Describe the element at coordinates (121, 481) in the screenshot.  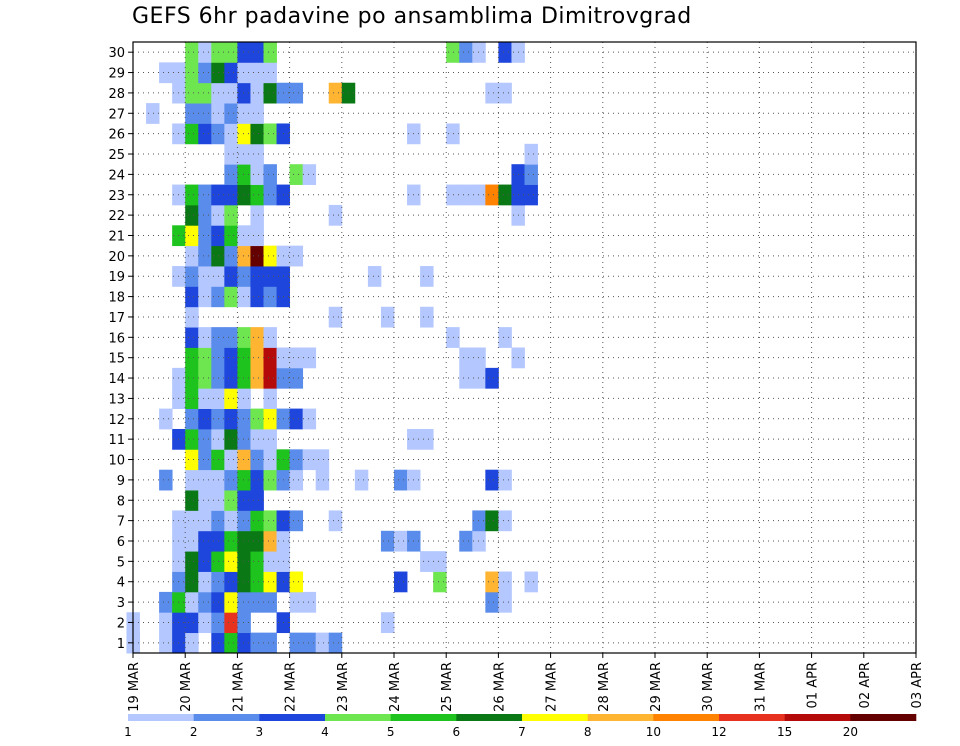
I see `y-tick-label: 9` at that location.